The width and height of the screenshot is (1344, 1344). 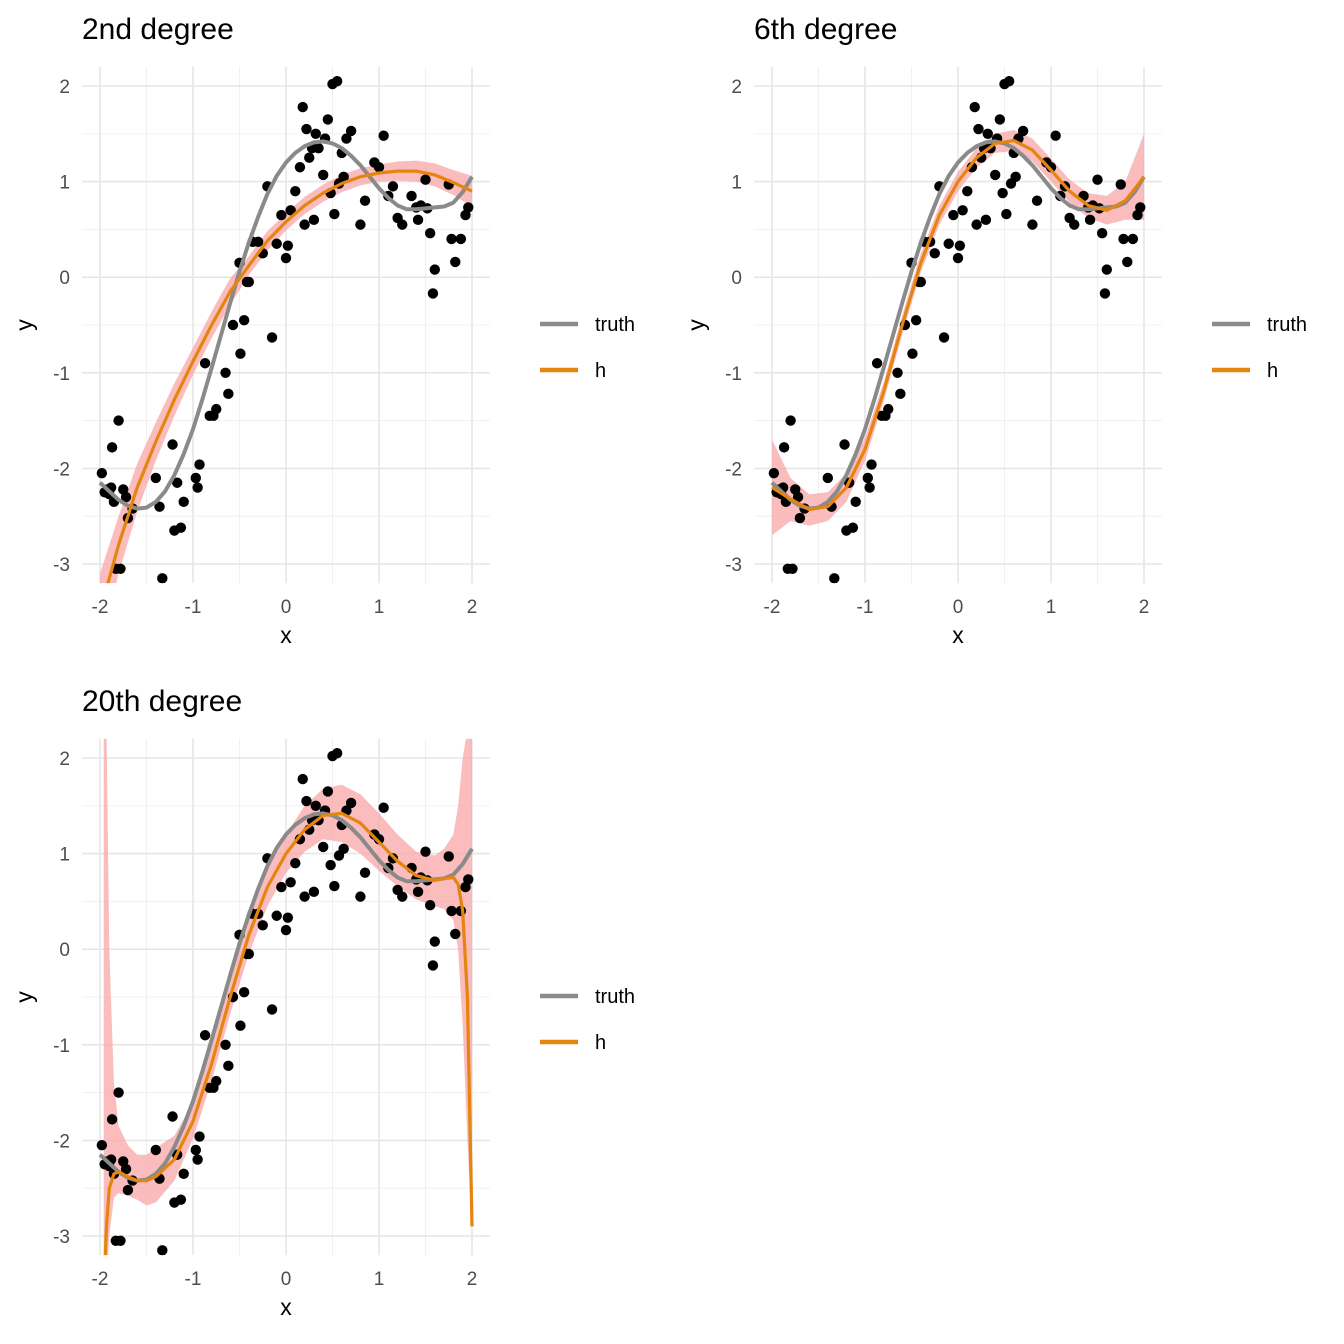 What do you see at coordinates (61, 374) in the screenshot?
I see `y-tick-label: -1` at bounding box center [61, 374].